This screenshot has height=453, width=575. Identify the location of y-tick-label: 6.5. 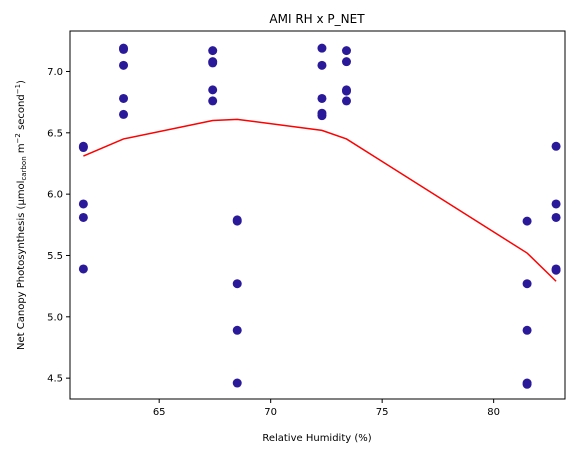
(55, 133).